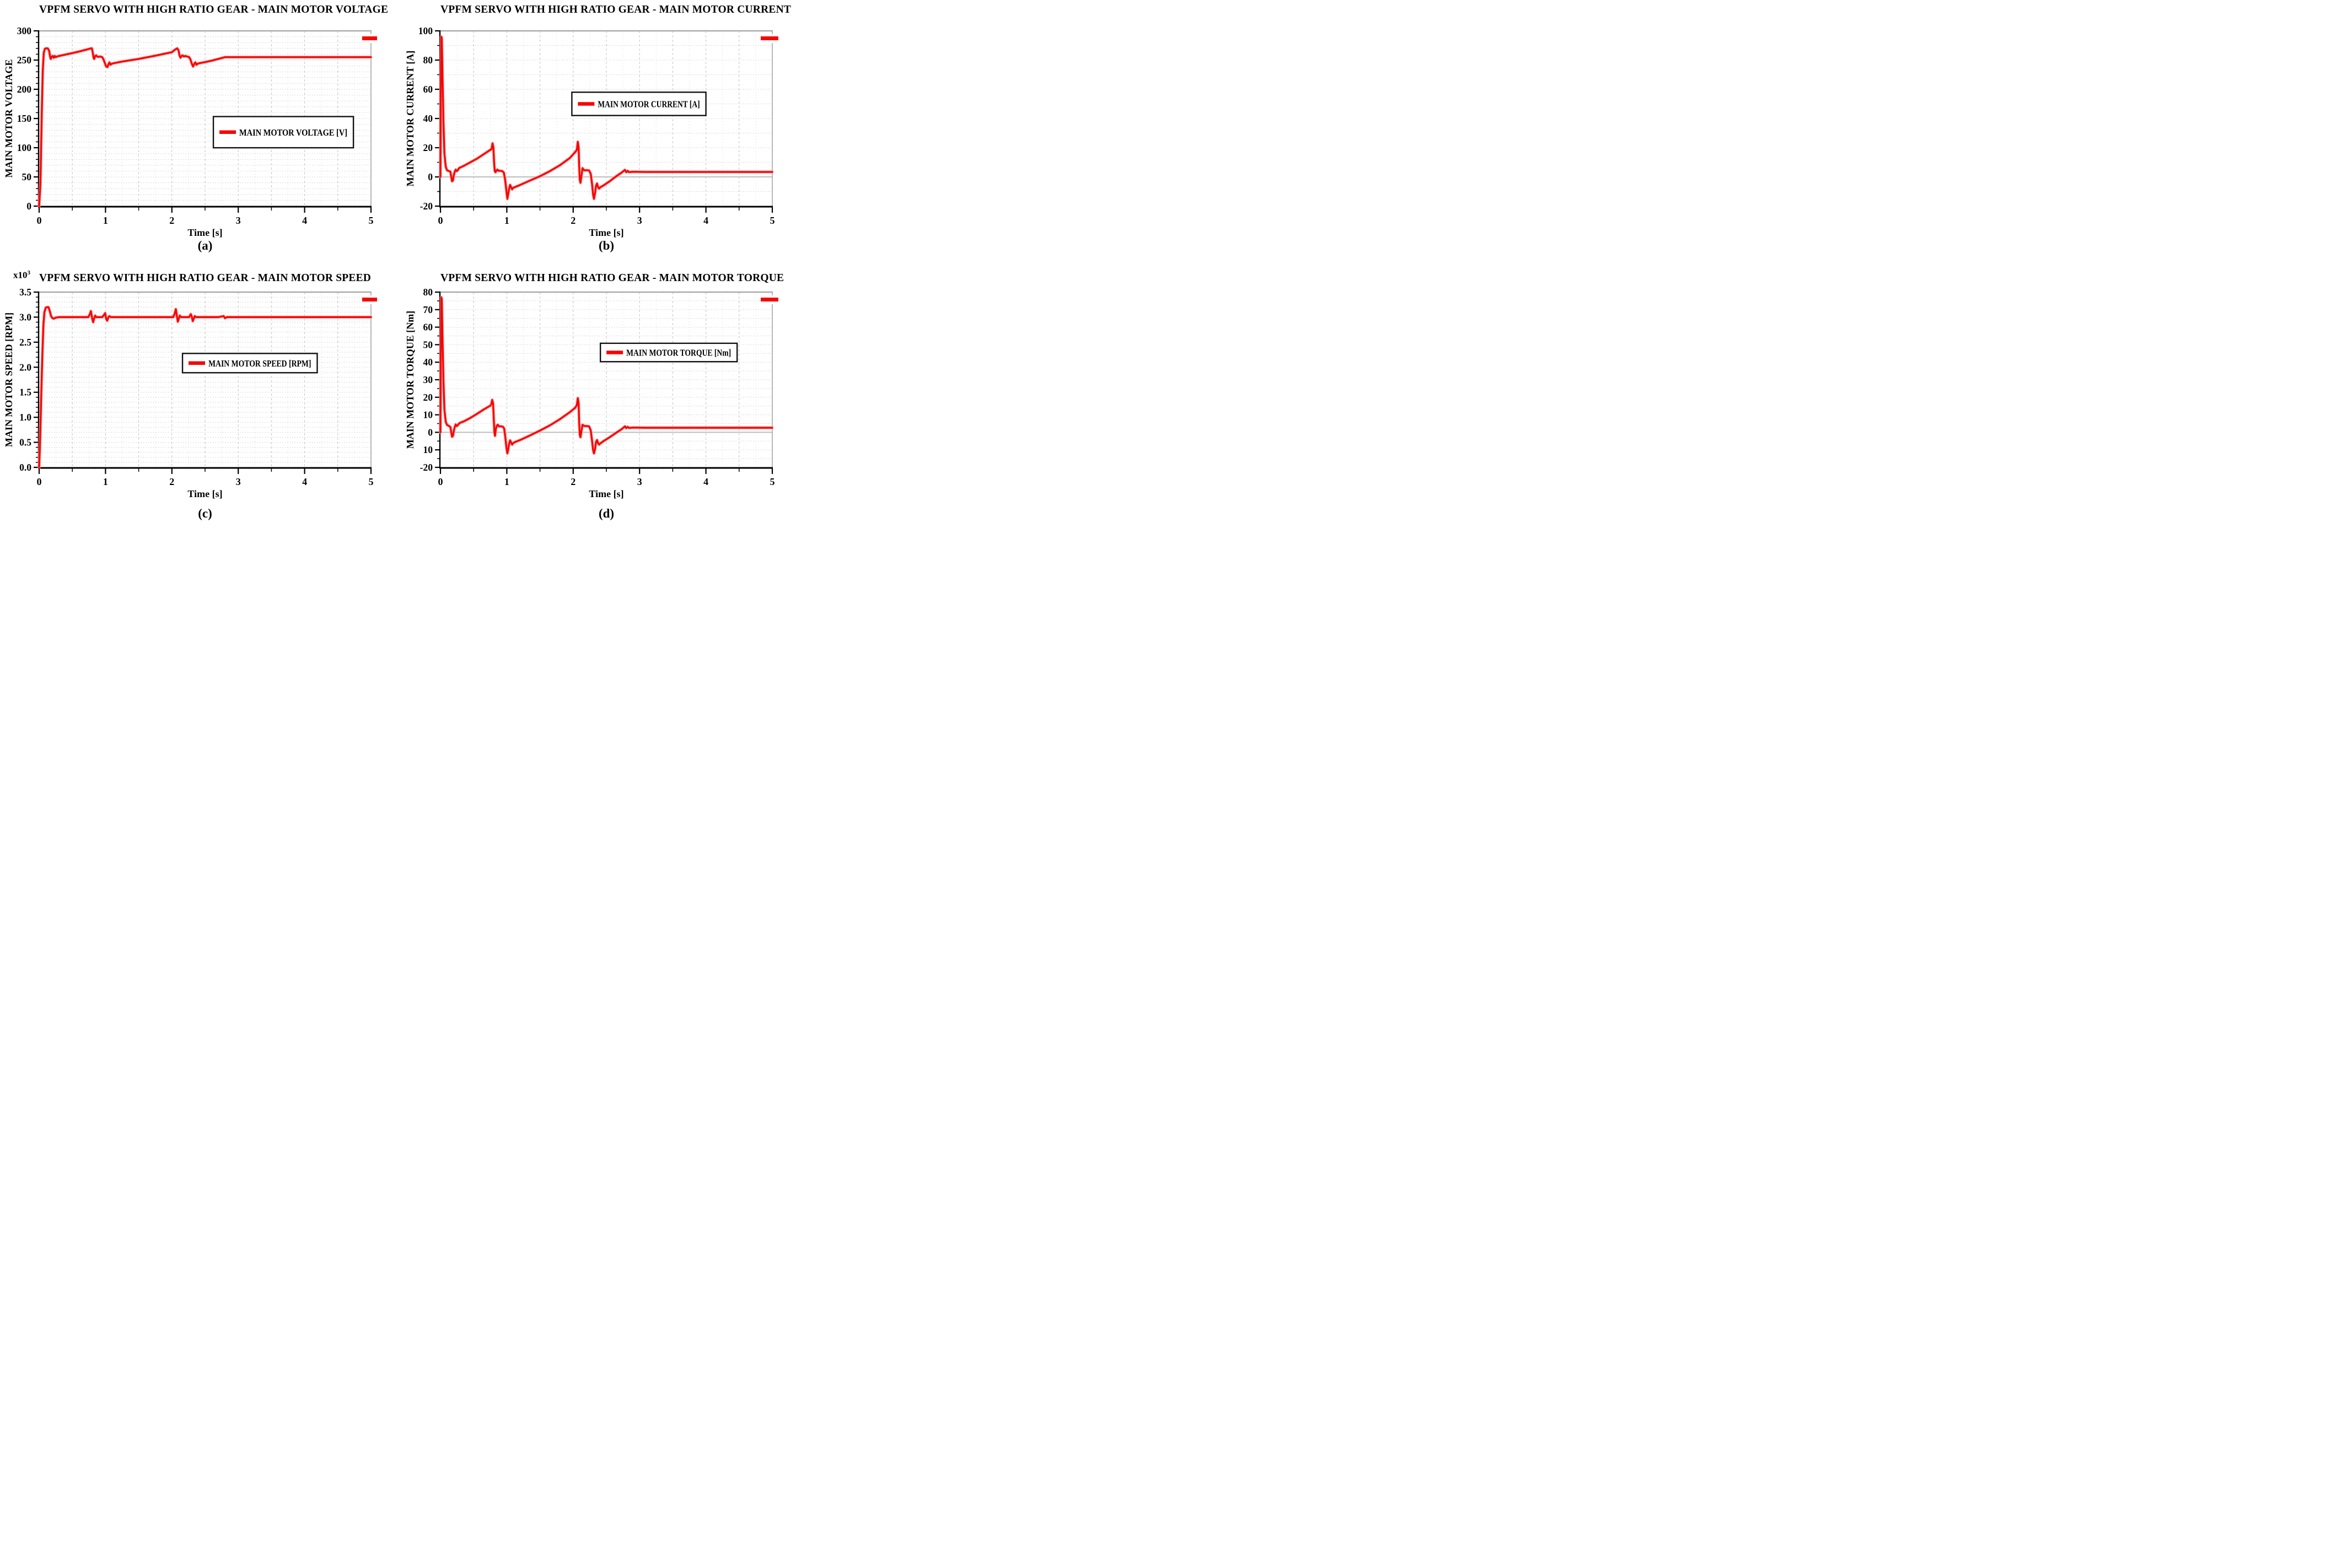 The image size is (2345, 1568). What do you see at coordinates (25, 89) in the screenshot?
I see `y-tick-label: 200` at bounding box center [25, 89].